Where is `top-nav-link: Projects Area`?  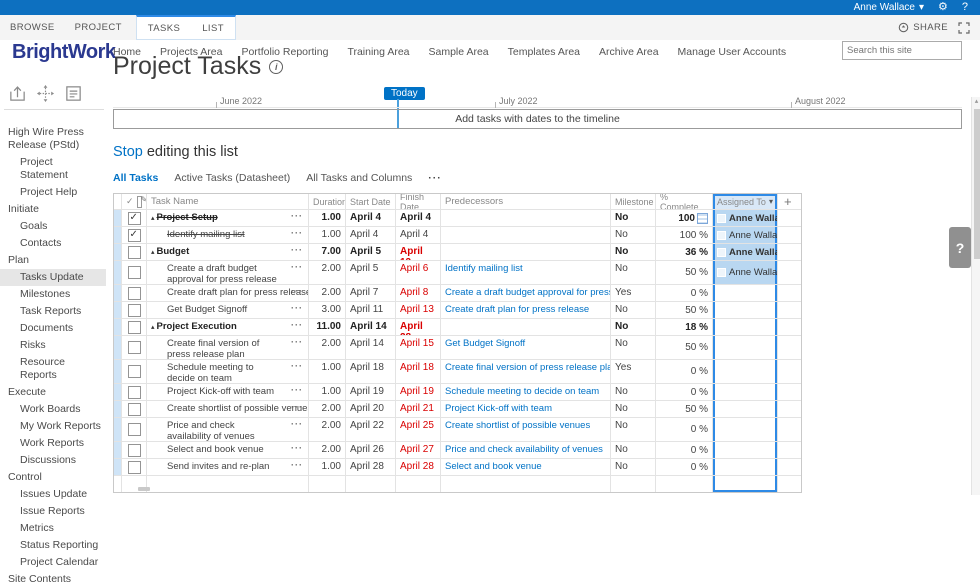 top-nav-link: Projects Area is located at coordinates (191, 52).